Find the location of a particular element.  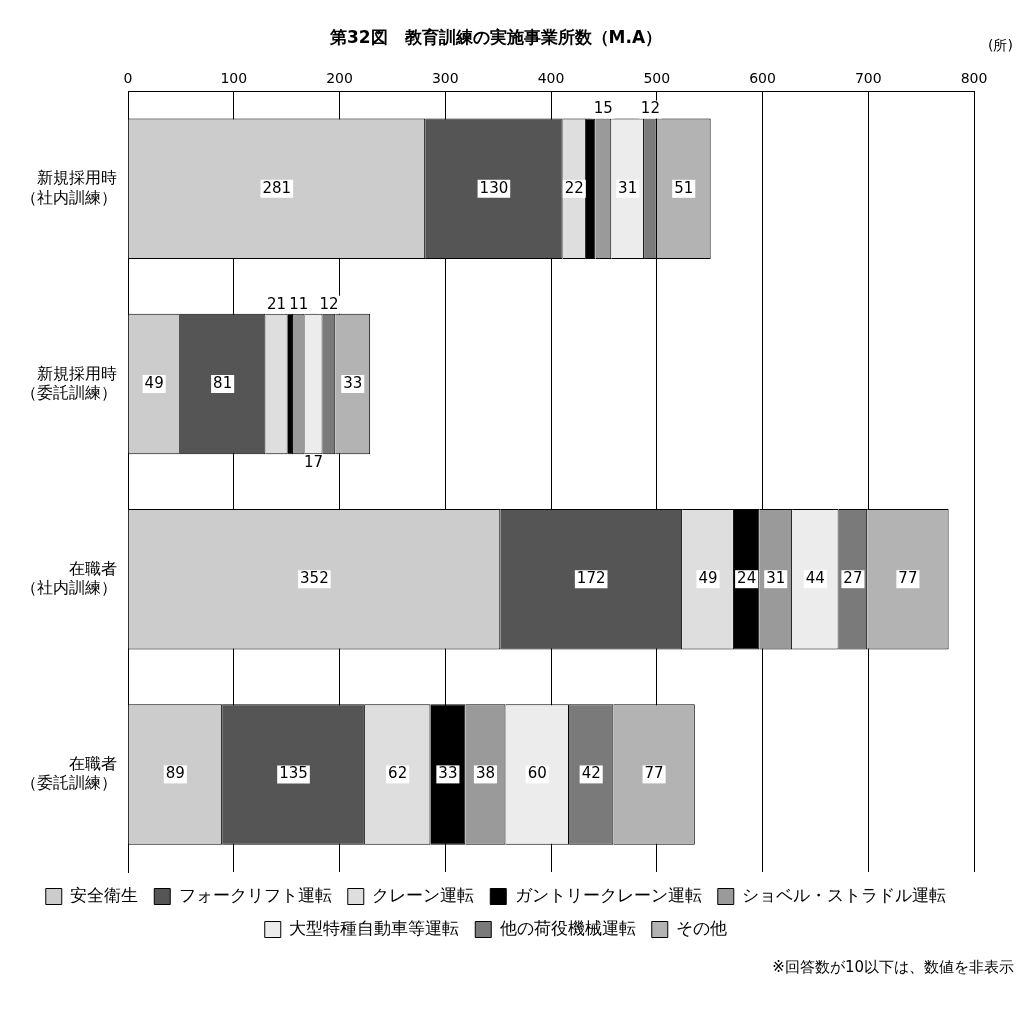

data-label: 172 is located at coordinates (591, 578).